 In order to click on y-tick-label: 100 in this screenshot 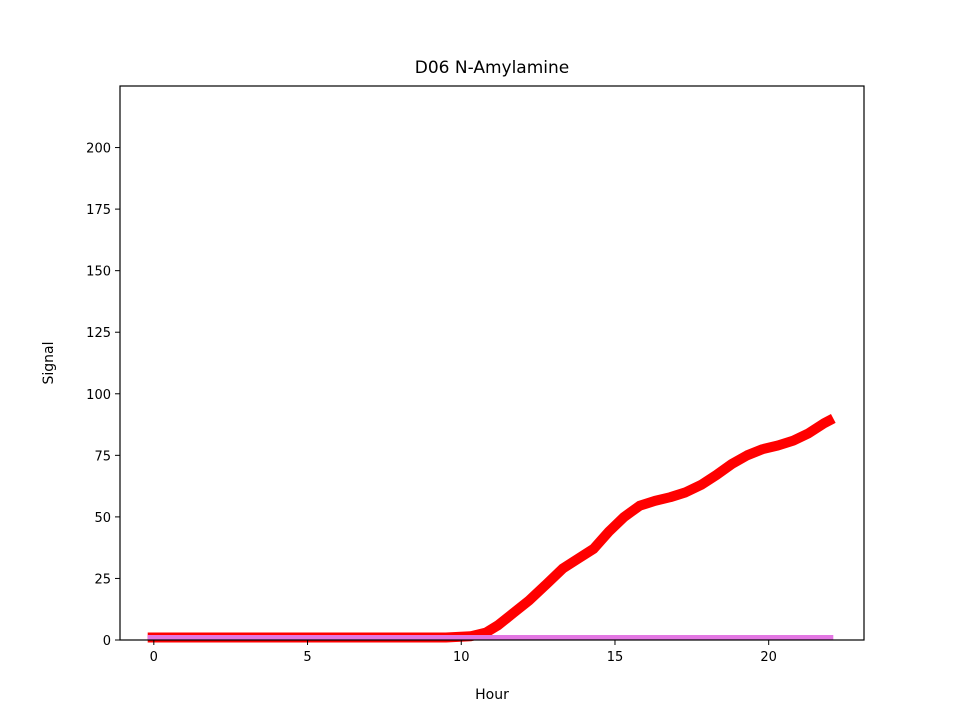, I will do `click(98, 395)`.